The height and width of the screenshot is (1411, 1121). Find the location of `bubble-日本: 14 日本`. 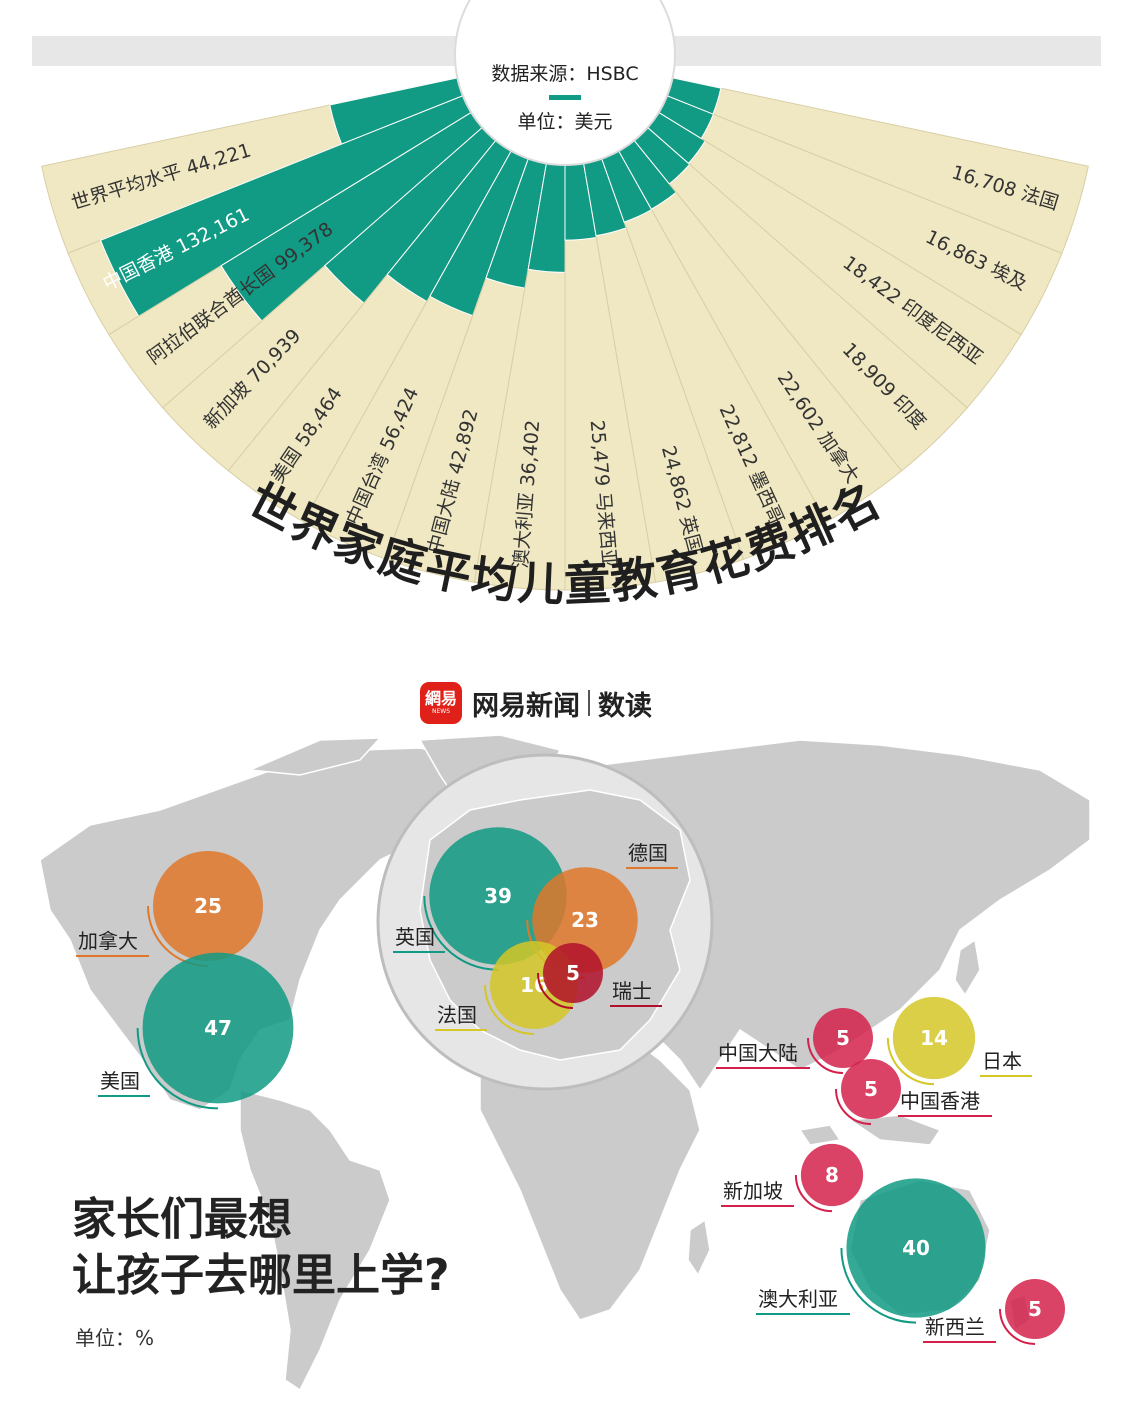

bubble-日本: 14 日本 is located at coordinates (959, 1041).